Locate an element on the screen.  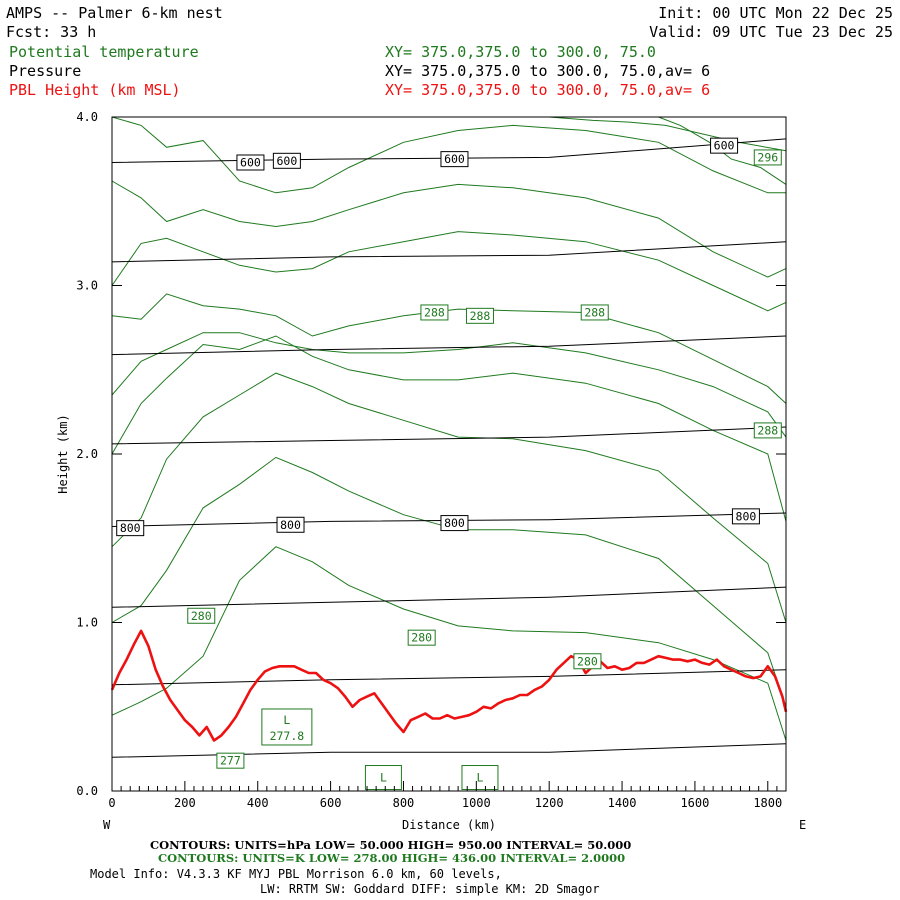
theta-label-0: 296 is located at coordinates (767, 157).